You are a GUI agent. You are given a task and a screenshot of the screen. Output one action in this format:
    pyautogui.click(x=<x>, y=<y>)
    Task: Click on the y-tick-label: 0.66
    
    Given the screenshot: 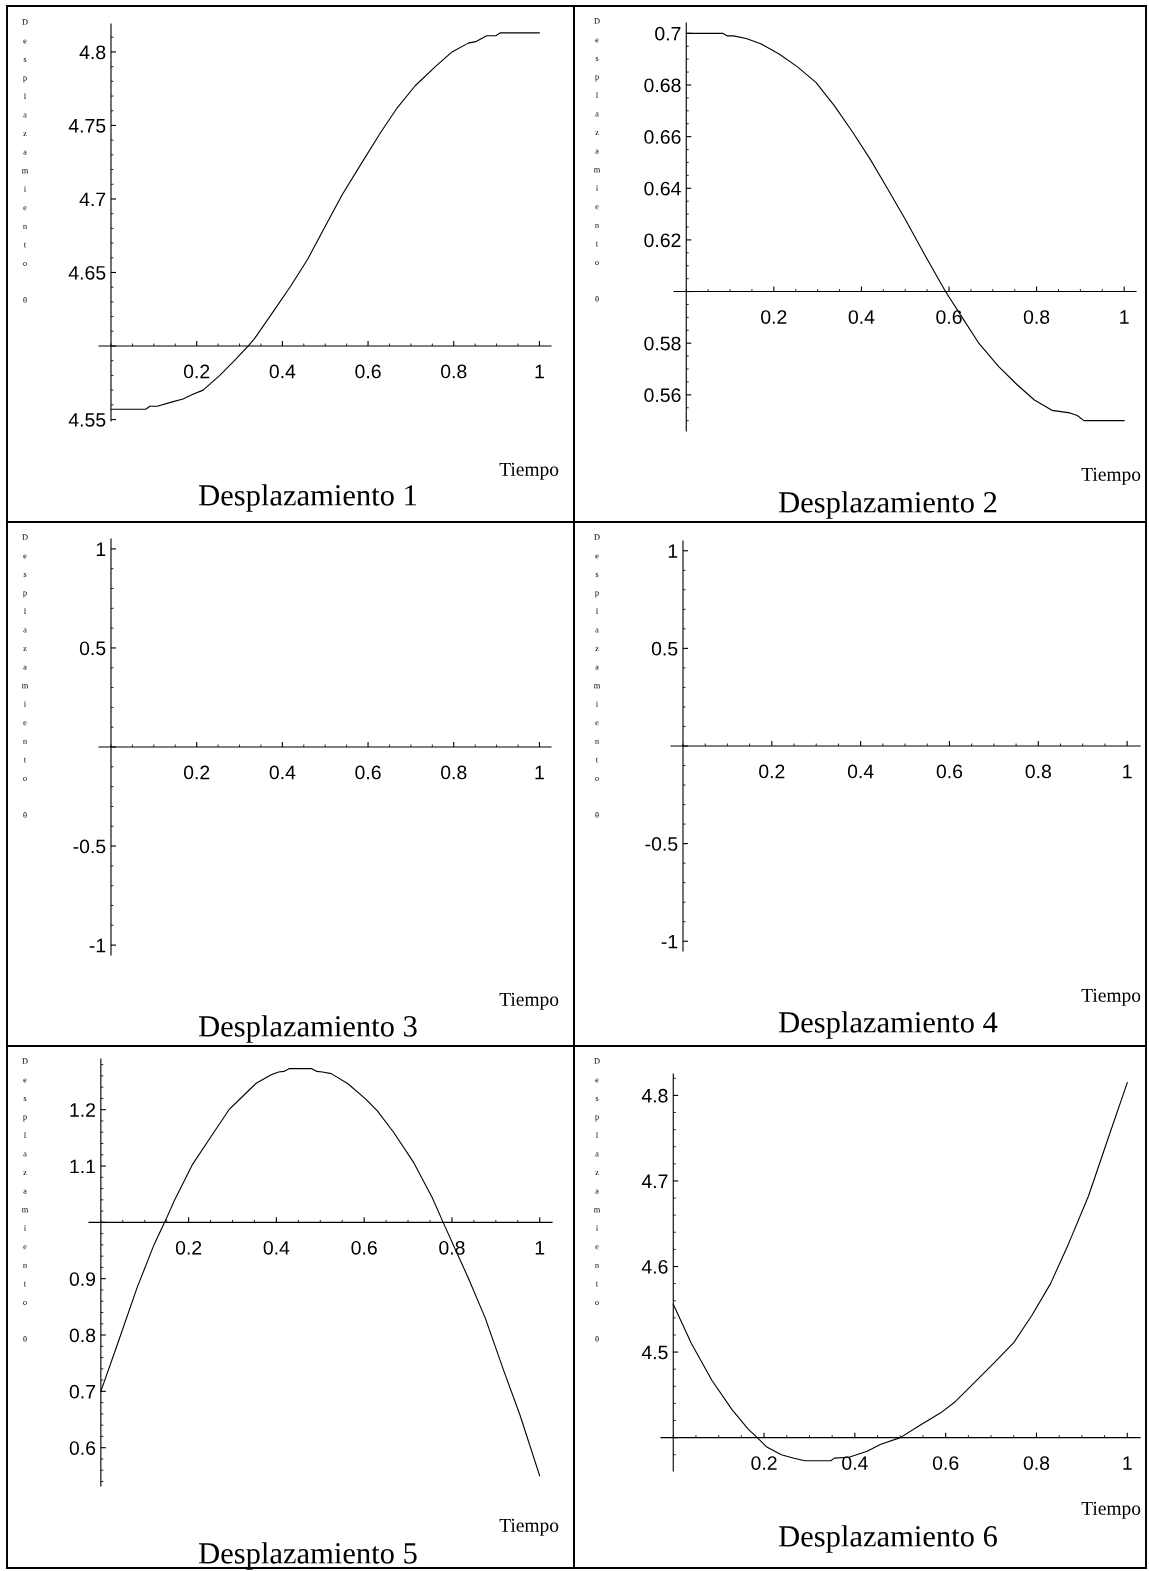 What is the action you would take?
    pyautogui.click(x=662, y=137)
    